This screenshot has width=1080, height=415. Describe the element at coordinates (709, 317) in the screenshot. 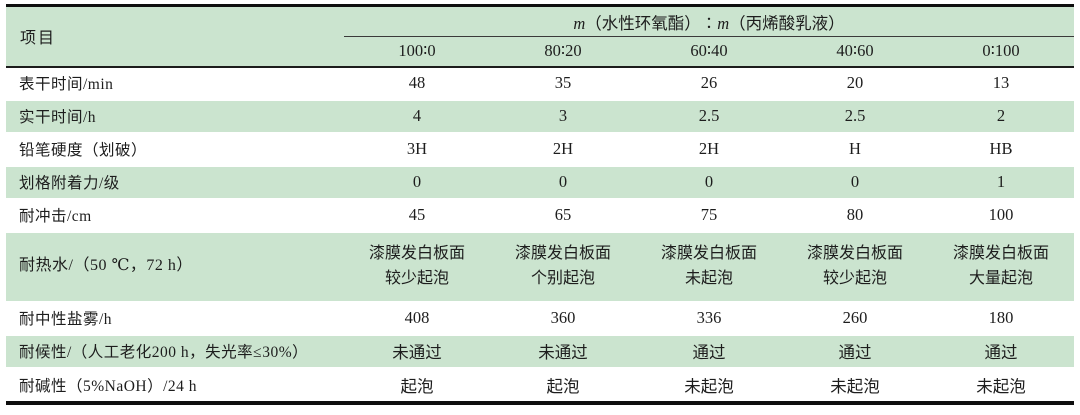

I see `cell-value: 336` at that location.